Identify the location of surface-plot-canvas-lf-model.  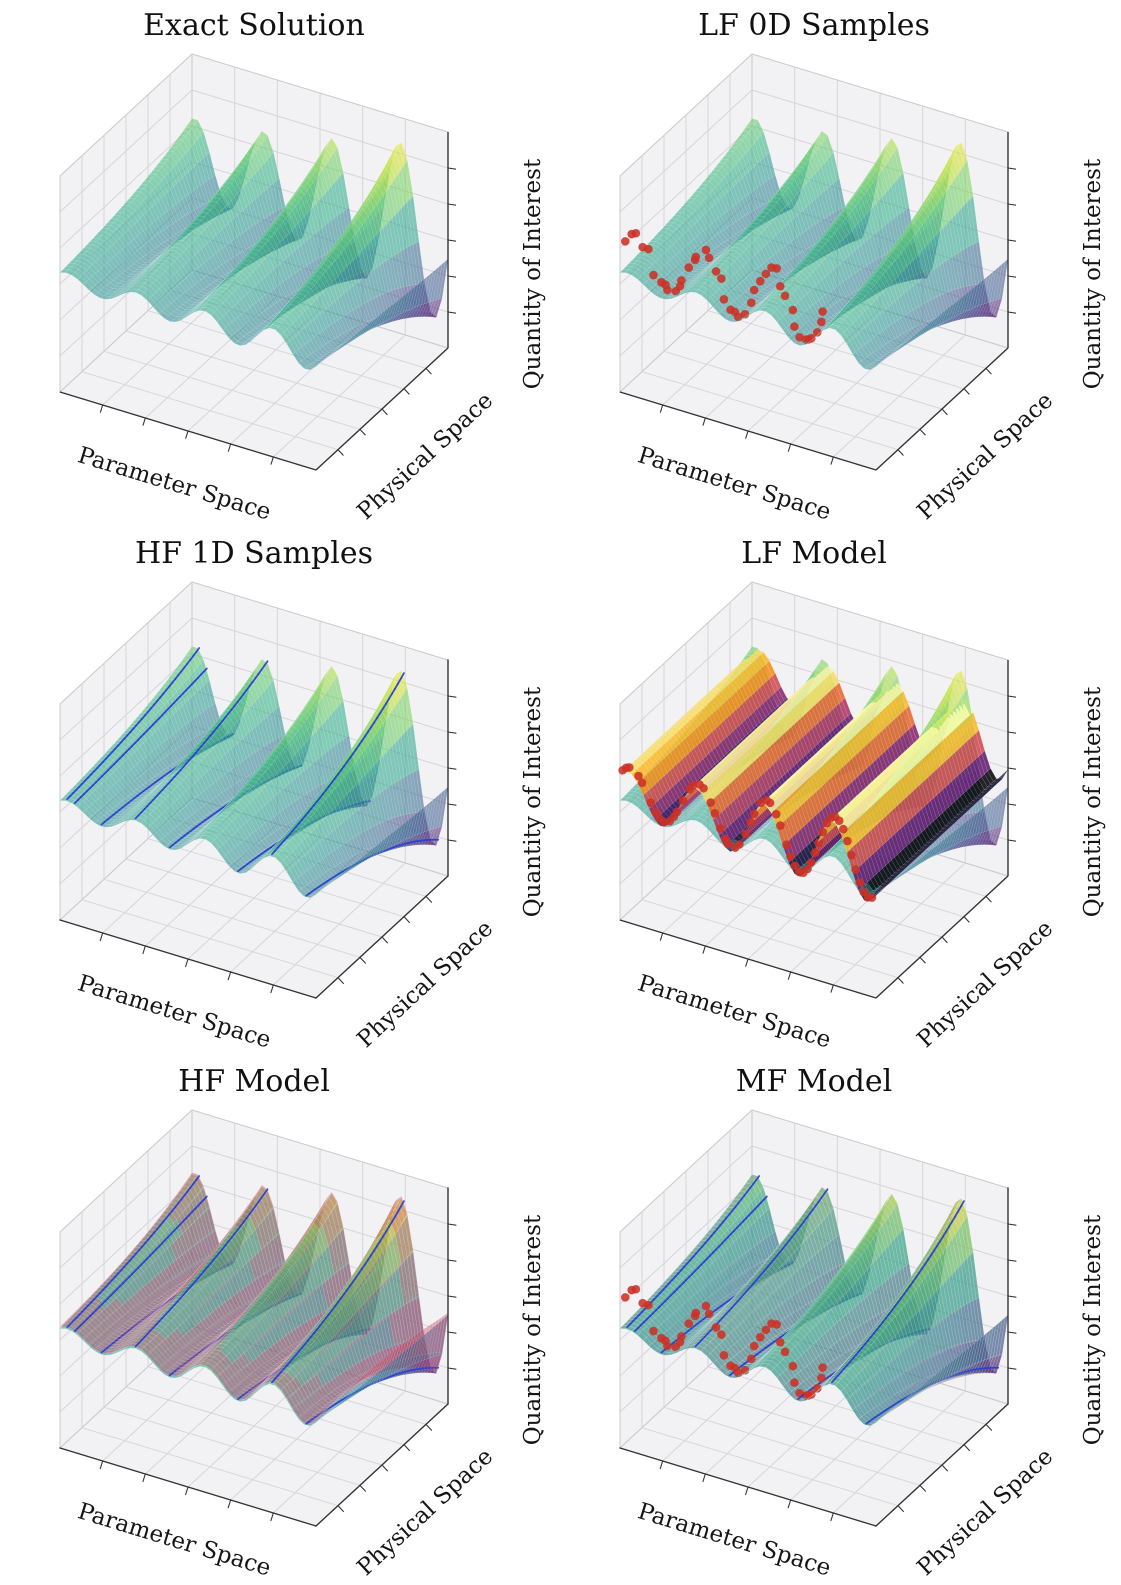
(840, 811).